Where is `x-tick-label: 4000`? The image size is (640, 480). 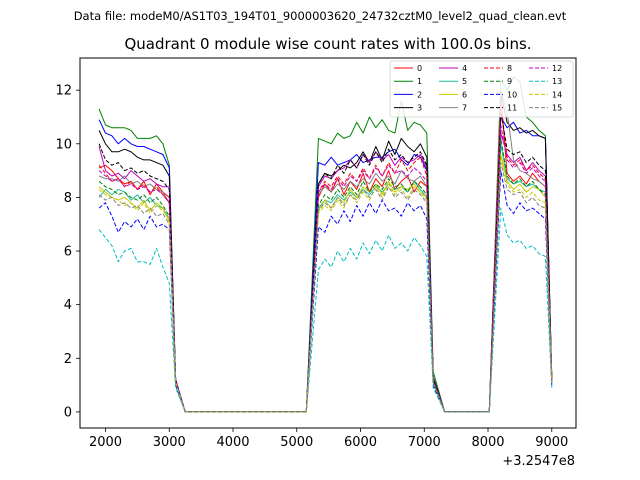
x-tick-label: 4000 is located at coordinates (232, 442).